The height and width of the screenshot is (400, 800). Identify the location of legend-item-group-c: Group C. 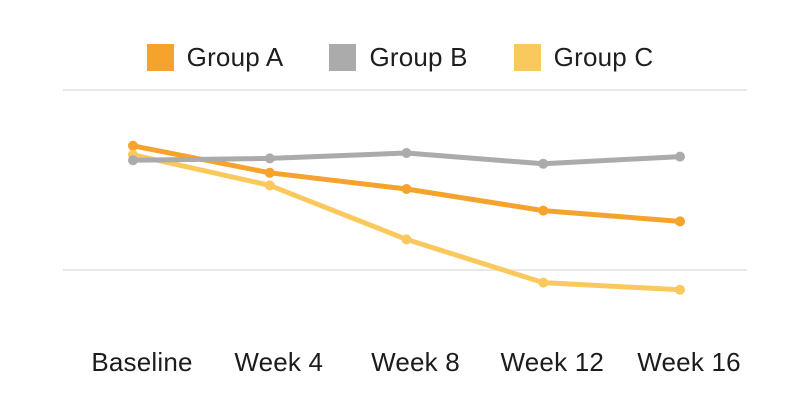
(583, 57).